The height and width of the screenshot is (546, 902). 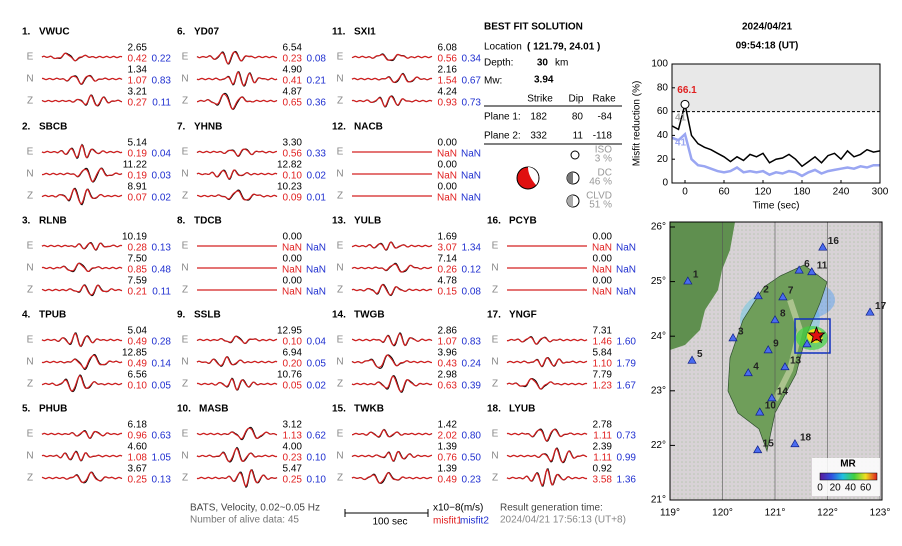 I want to click on amplitude: 12.85, so click(x=134, y=353).